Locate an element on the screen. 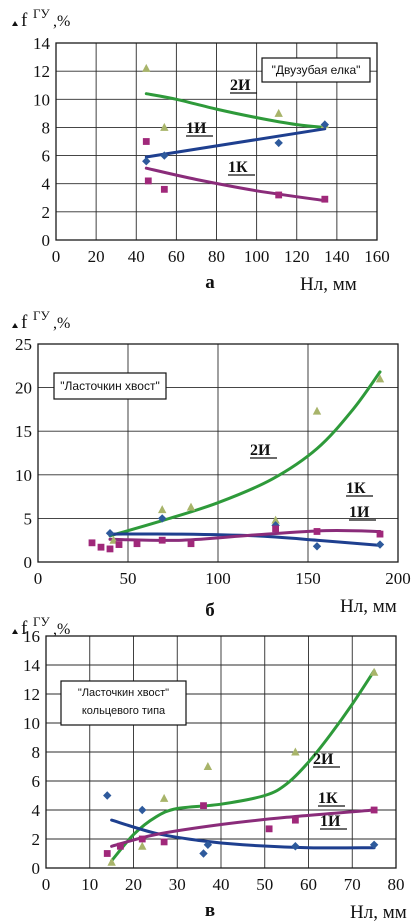 This screenshot has height=924, width=420. x-tick-label: 10 is located at coordinates (89, 884).